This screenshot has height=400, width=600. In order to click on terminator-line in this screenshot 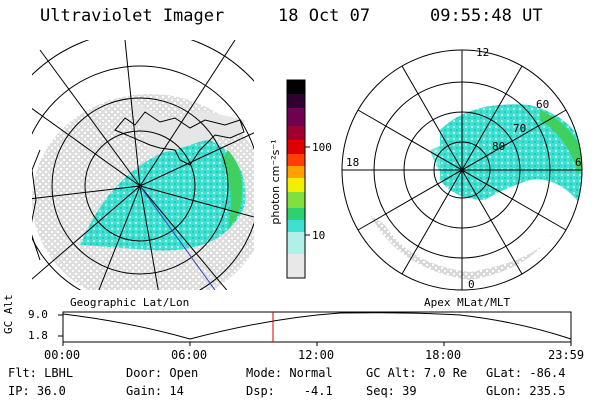, I will do `click(177, 237)`.